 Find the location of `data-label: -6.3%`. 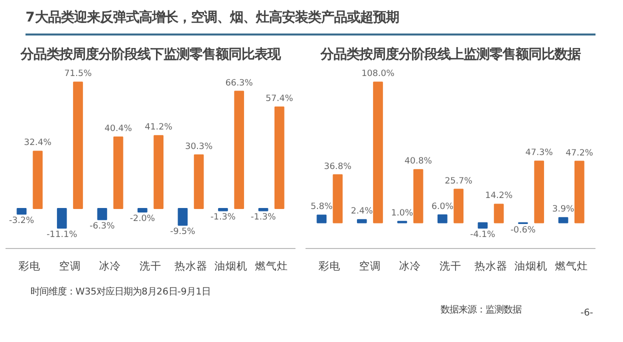

data-label: -6.3% is located at coordinates (102, 227).